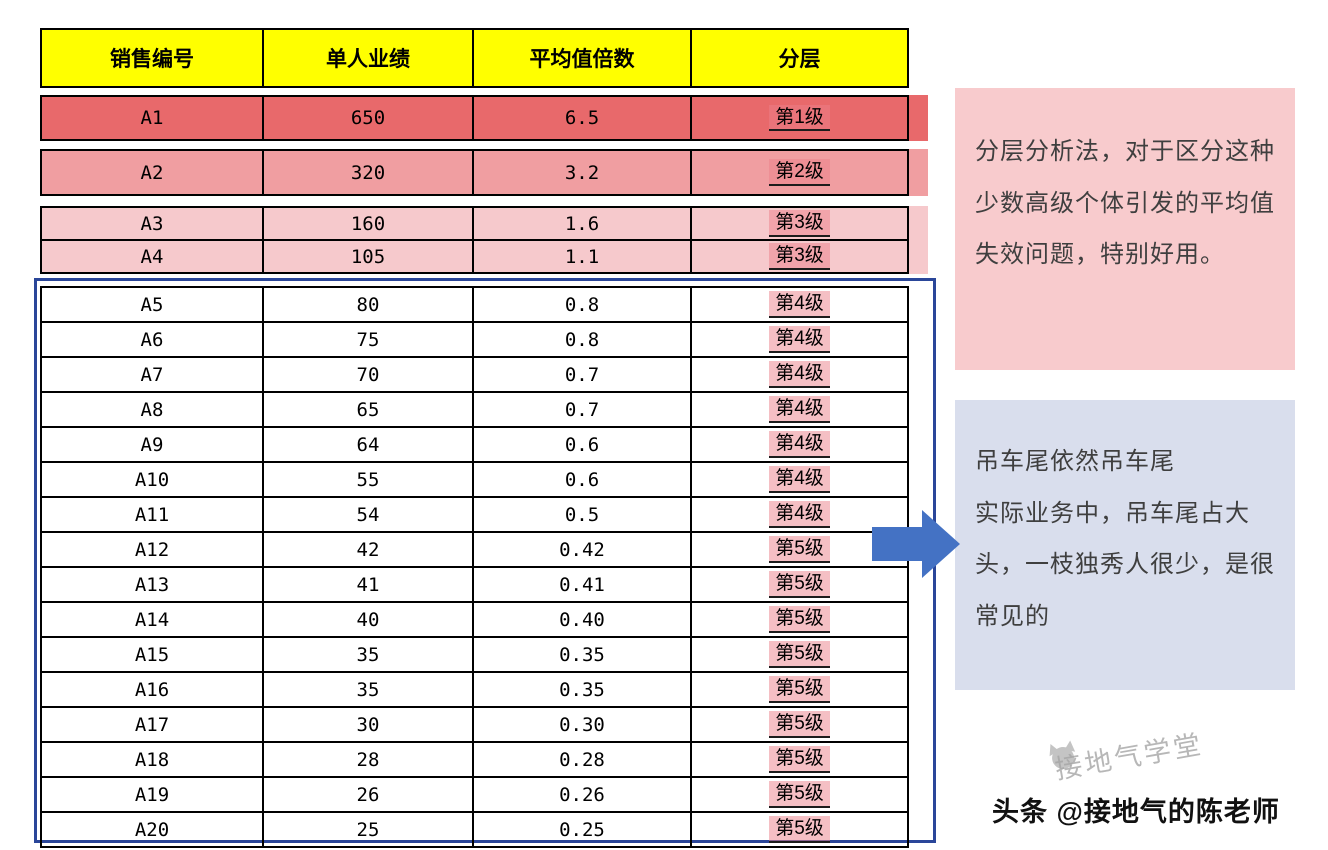 This screenshot has height=850, width=1328. I want to click on table-cell: A16, so click(152, 689).